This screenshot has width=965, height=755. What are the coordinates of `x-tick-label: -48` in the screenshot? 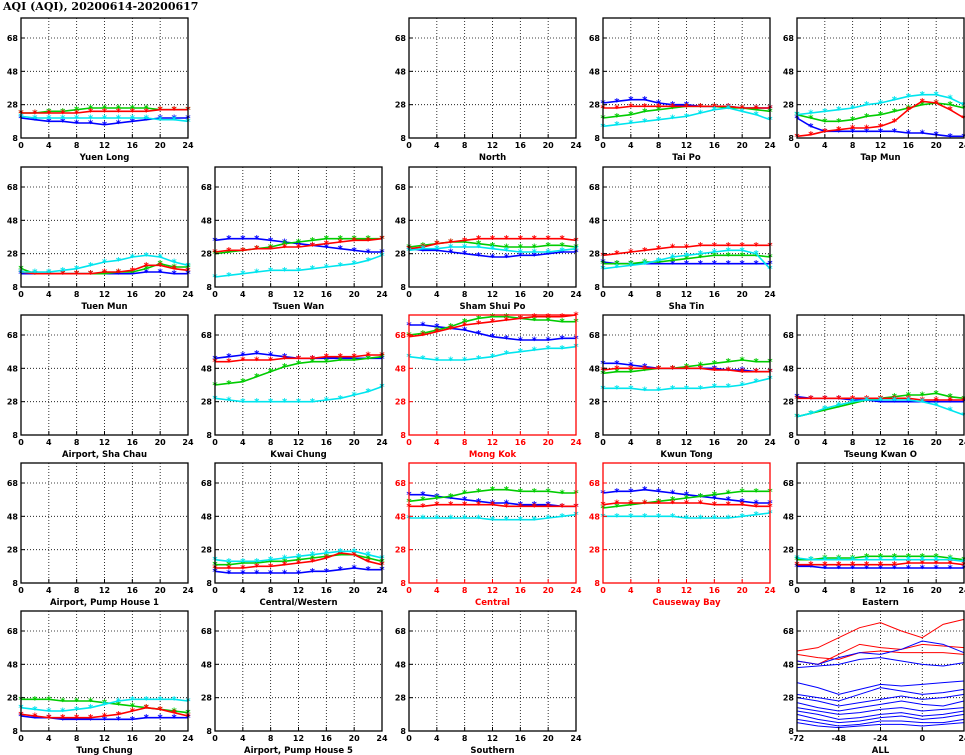 It's located at (839, 738).